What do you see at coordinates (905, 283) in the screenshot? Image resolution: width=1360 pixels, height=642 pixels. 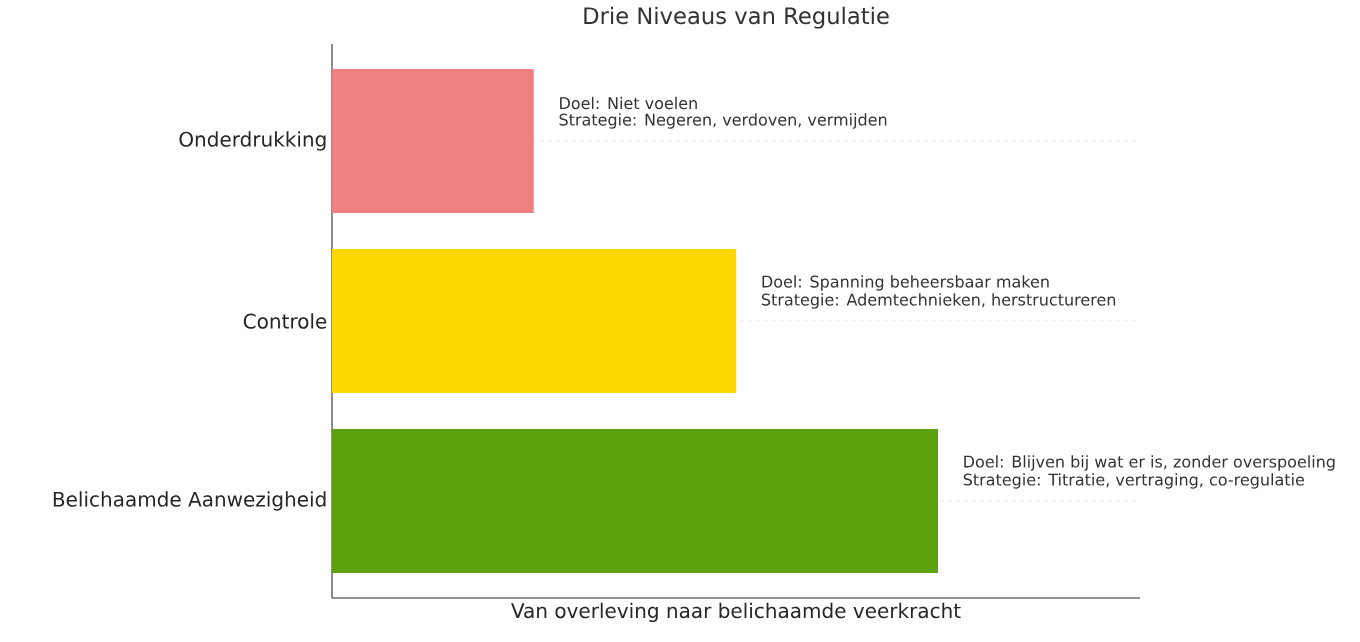 I see `annotation: Doel: Spanning beheersbaar maken` at bounding box center [905, 283].